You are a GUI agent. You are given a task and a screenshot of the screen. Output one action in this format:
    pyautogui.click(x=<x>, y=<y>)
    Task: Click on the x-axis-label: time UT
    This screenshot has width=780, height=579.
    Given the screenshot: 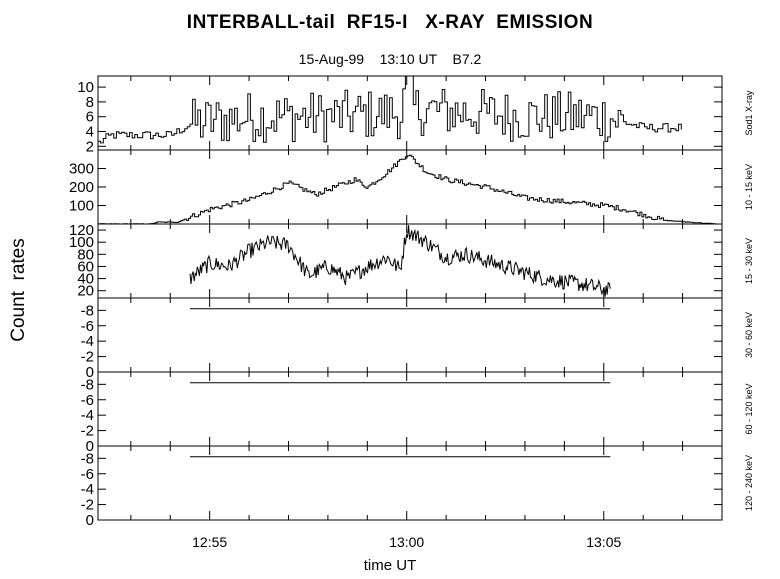 What is the action you would take?
    pyautogui.click(x=390, y=565)
    